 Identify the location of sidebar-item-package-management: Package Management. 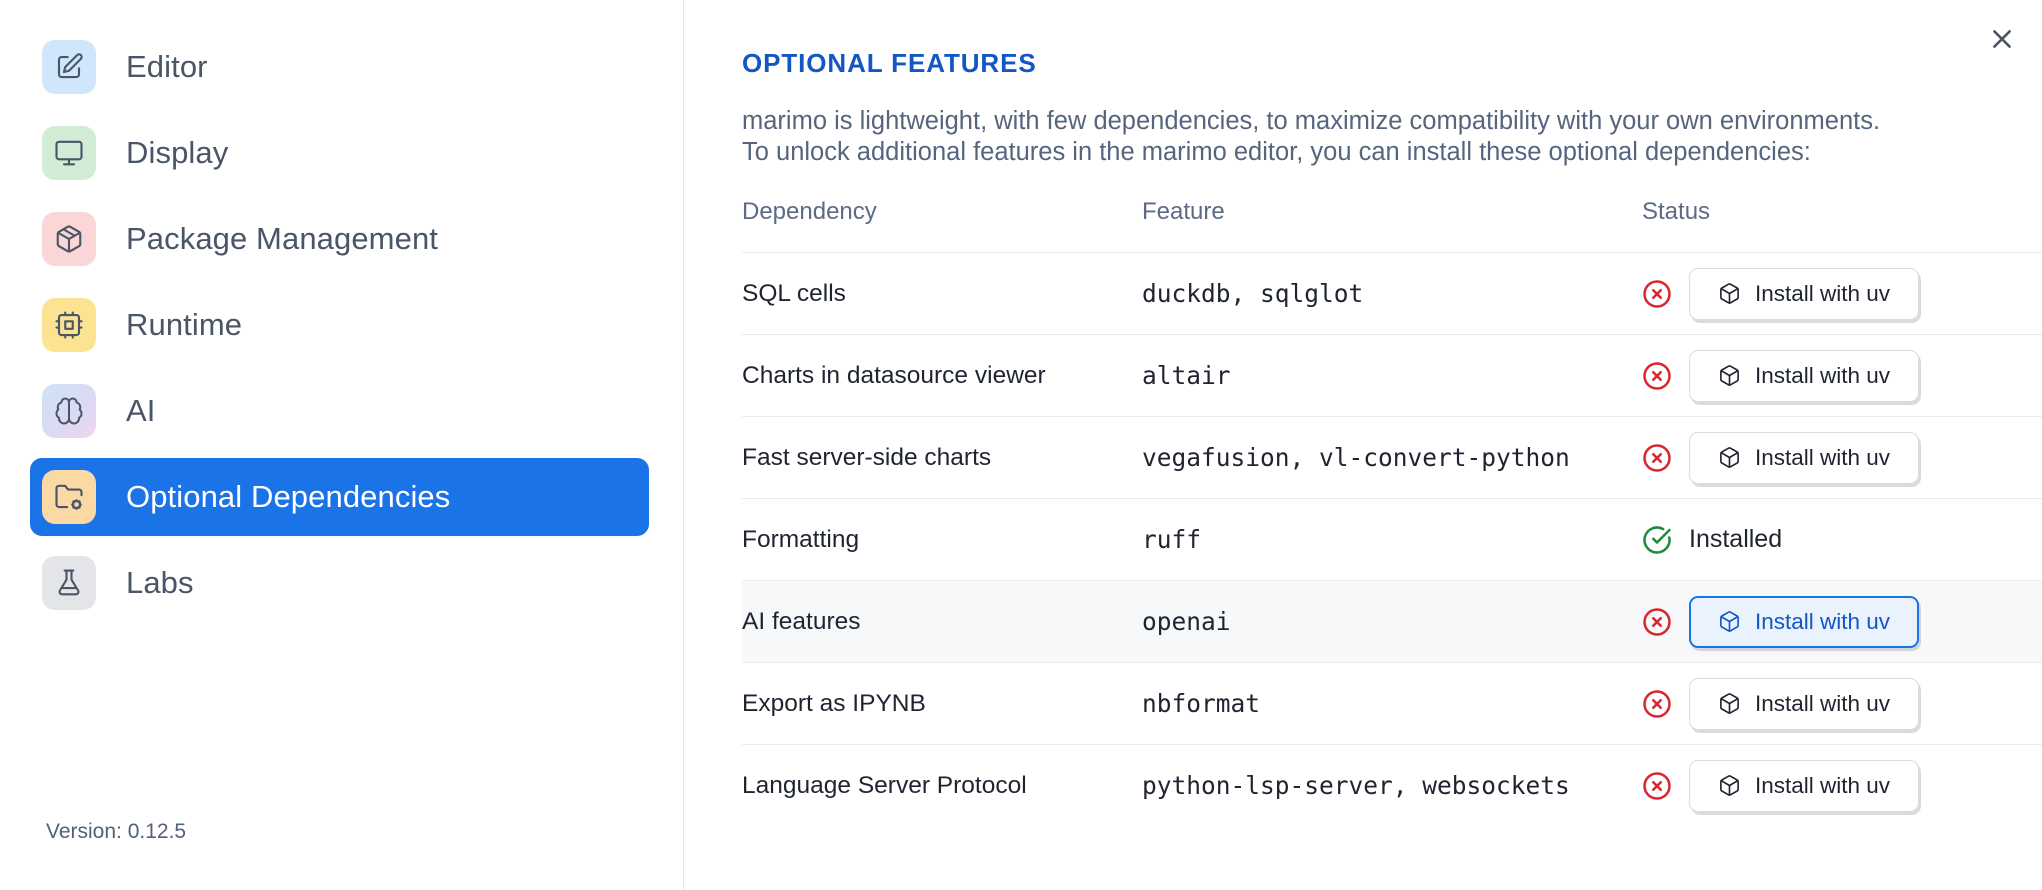
(339, 239).